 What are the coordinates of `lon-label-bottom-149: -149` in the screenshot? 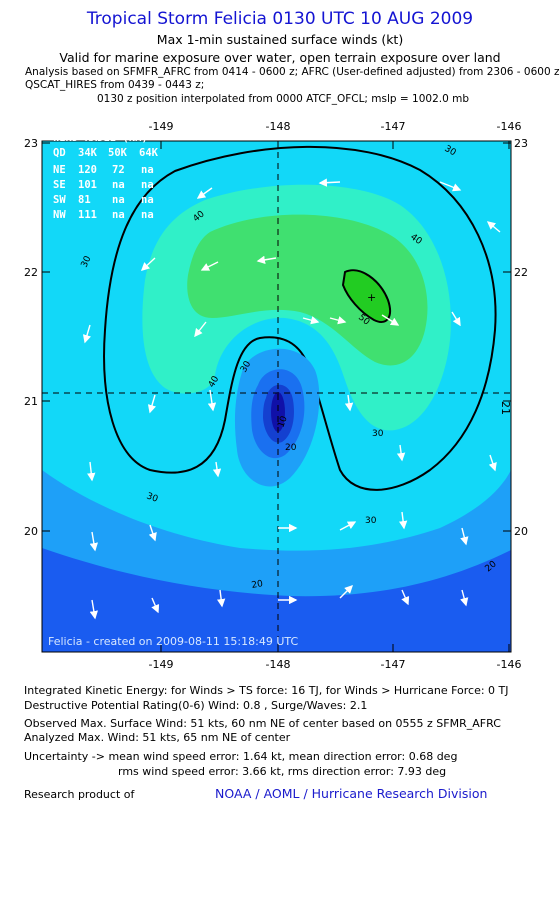 It's located at (161, 664).